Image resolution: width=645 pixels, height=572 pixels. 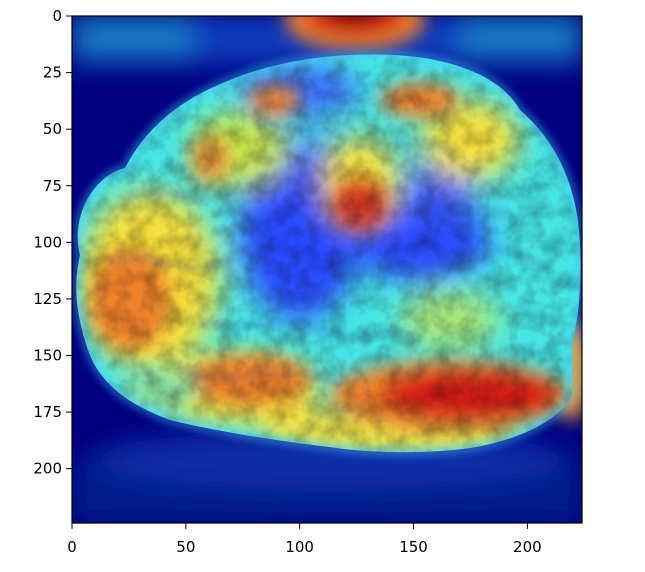 What do you see at coordinates (527, 547) in the screenshot?
I see `x-tick-label: 200` at bounding box center [527, 547].